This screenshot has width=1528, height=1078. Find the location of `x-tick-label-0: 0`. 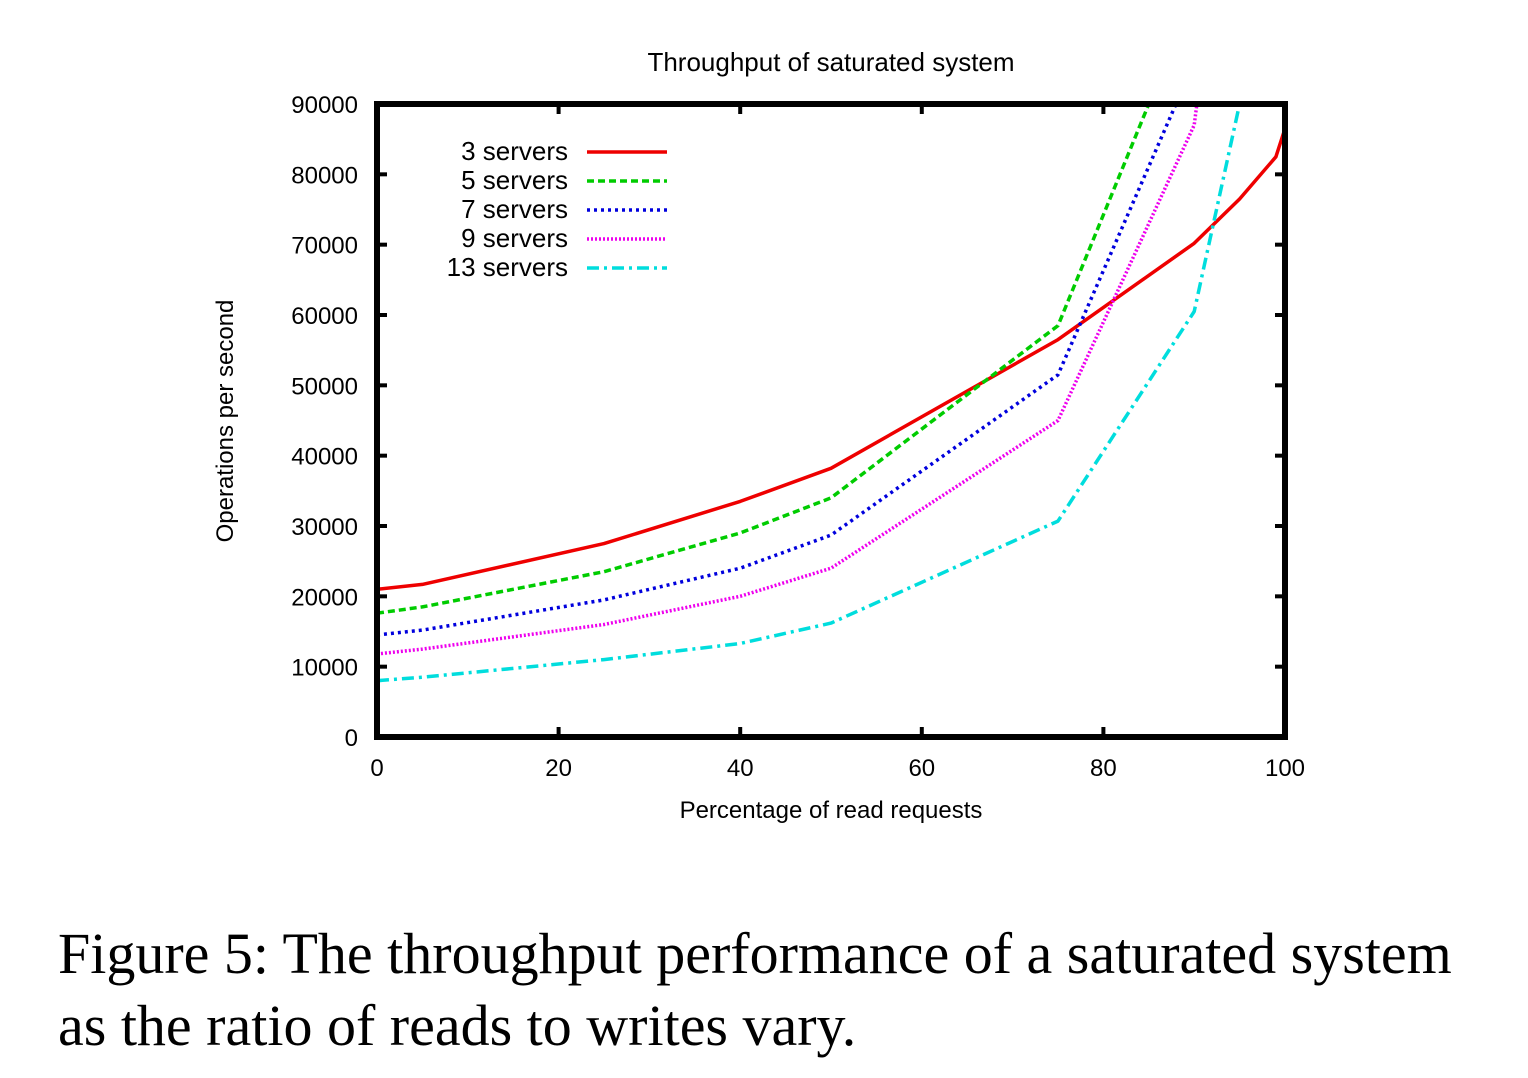

x-tick-label-0: 0 is located at coordinates (376, 768).